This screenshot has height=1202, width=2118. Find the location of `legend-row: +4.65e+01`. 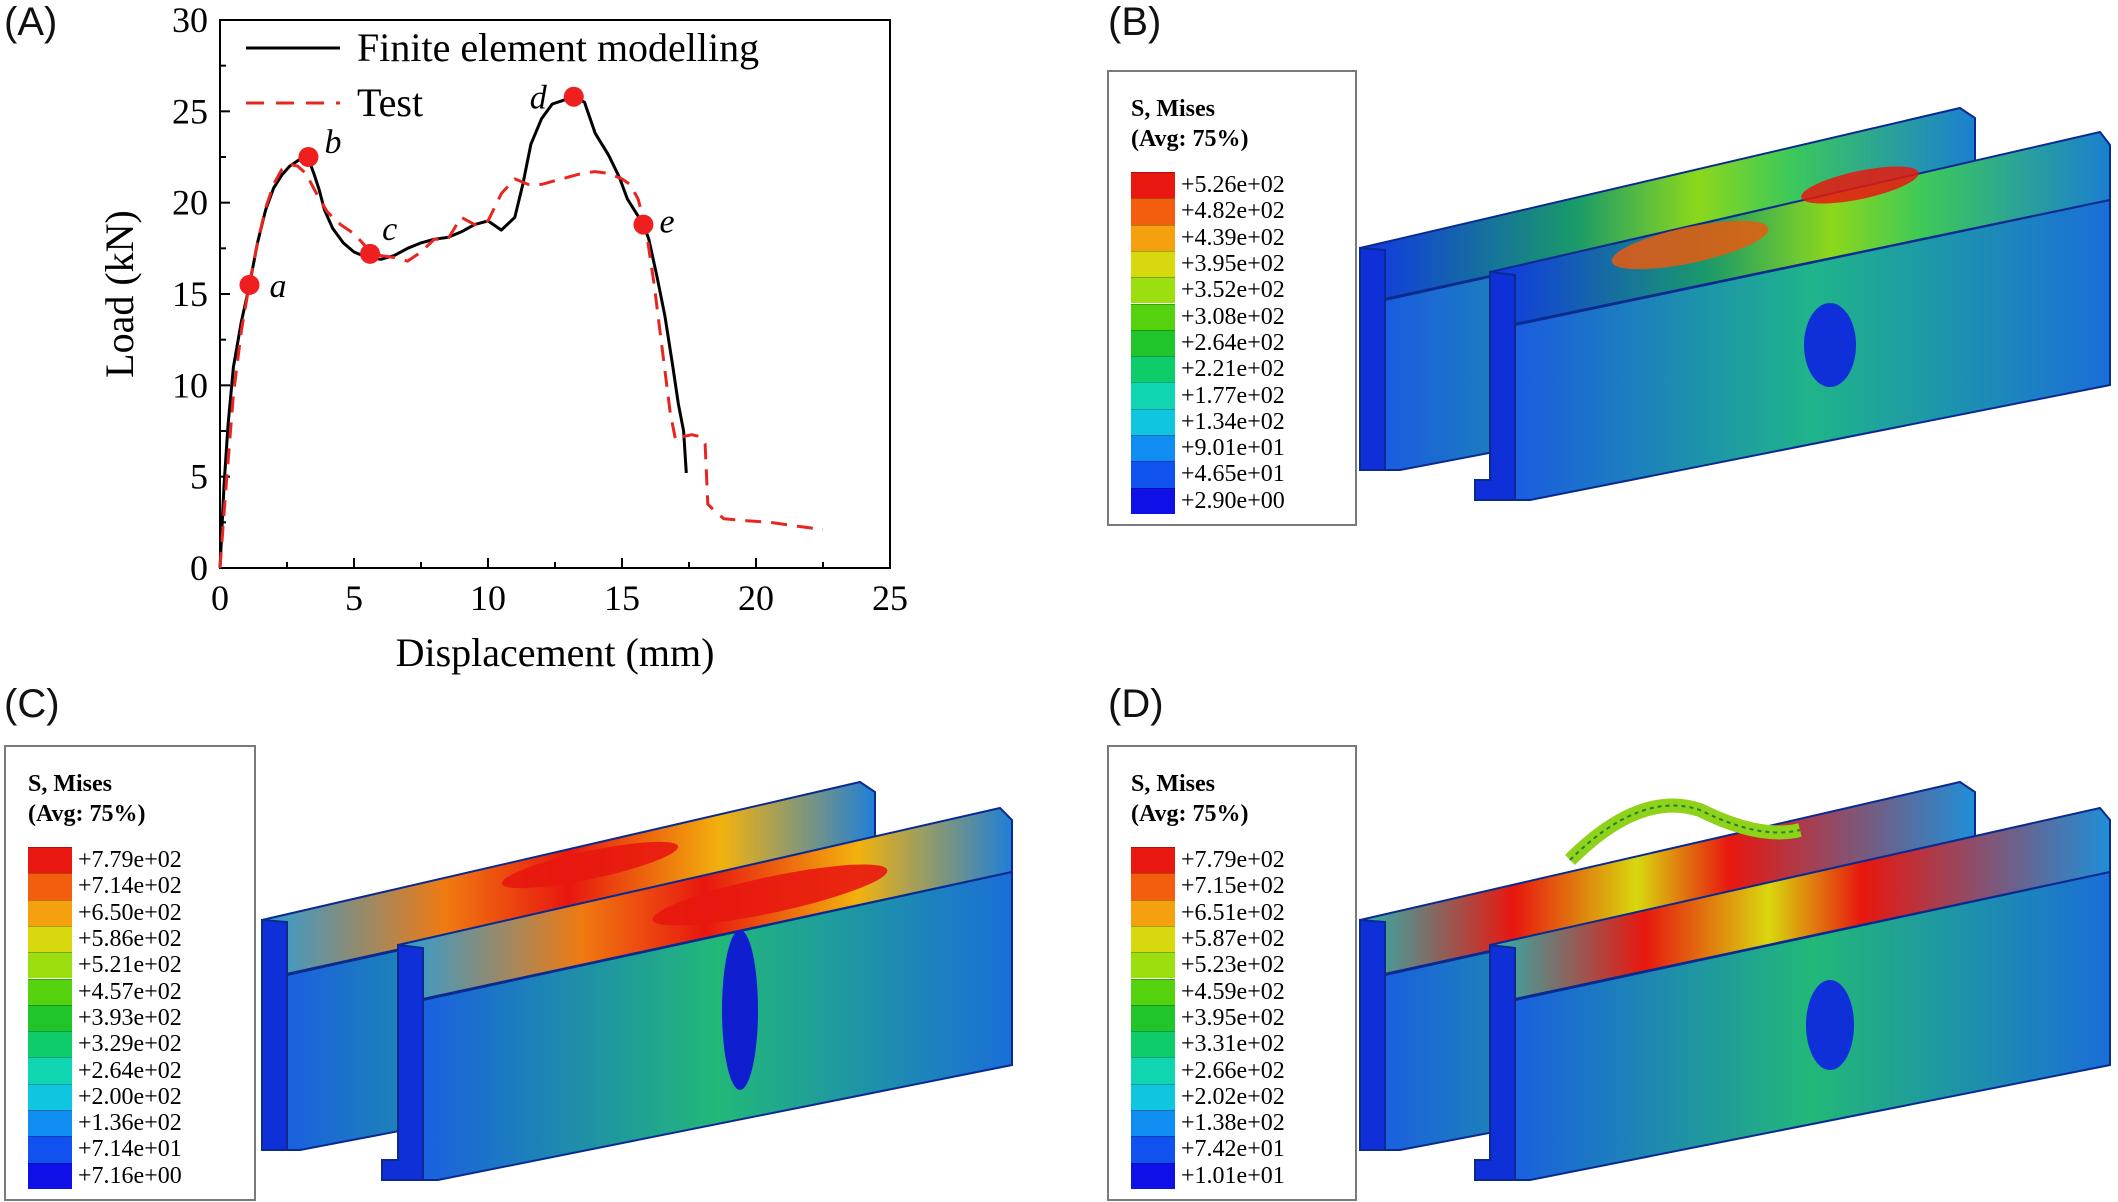

legend-row: +4.65e+01 is located at coordinates (1208, 474).